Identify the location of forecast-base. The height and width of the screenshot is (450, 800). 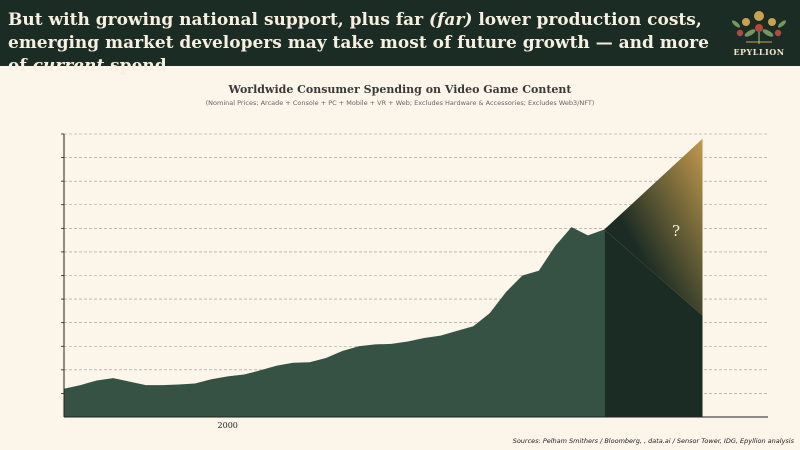
(653, 323).